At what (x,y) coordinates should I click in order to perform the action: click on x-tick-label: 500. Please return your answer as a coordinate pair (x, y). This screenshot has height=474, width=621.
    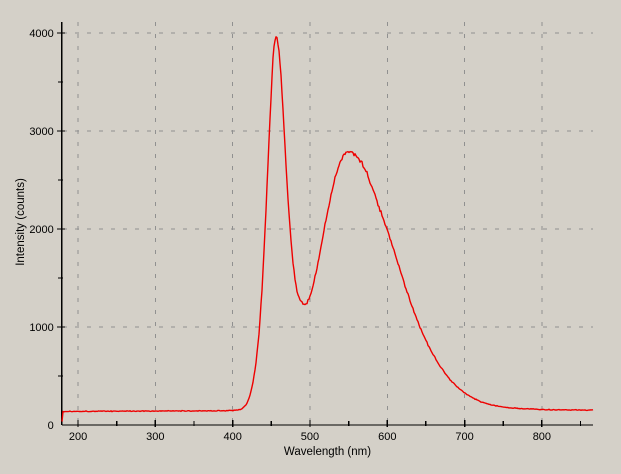
    Looking at the image, I should click on (310, 437).